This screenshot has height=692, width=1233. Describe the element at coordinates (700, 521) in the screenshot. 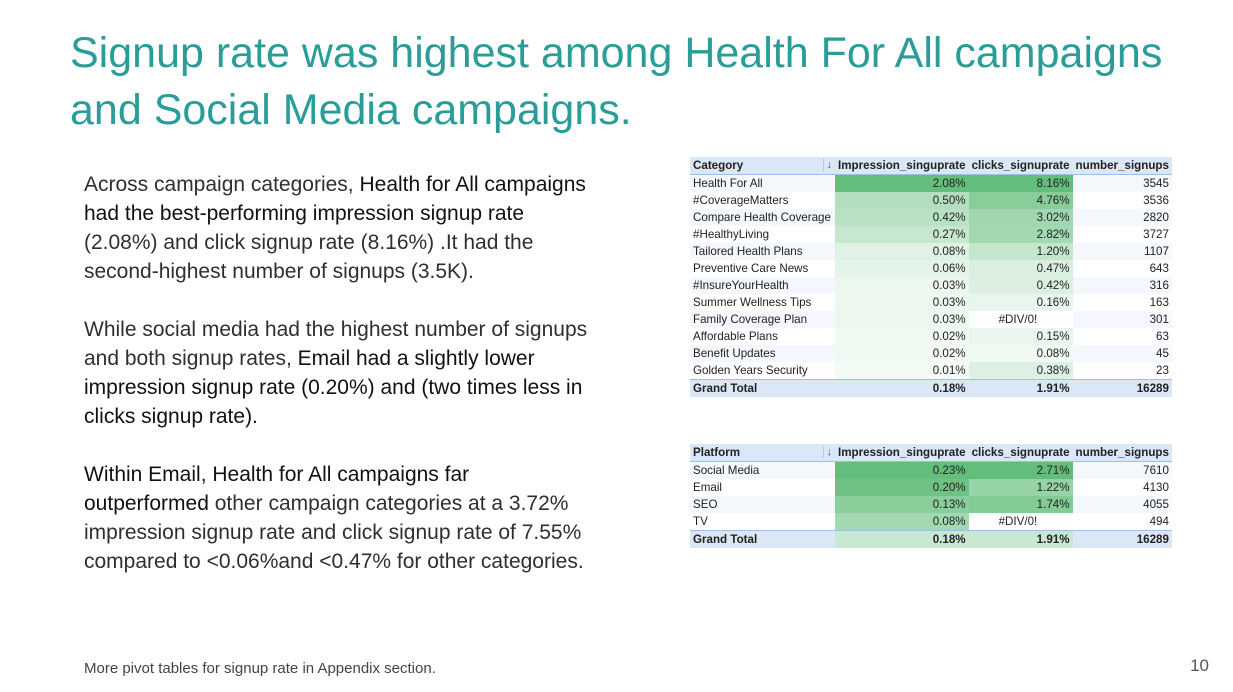

I see `row-label: TV` at that location.